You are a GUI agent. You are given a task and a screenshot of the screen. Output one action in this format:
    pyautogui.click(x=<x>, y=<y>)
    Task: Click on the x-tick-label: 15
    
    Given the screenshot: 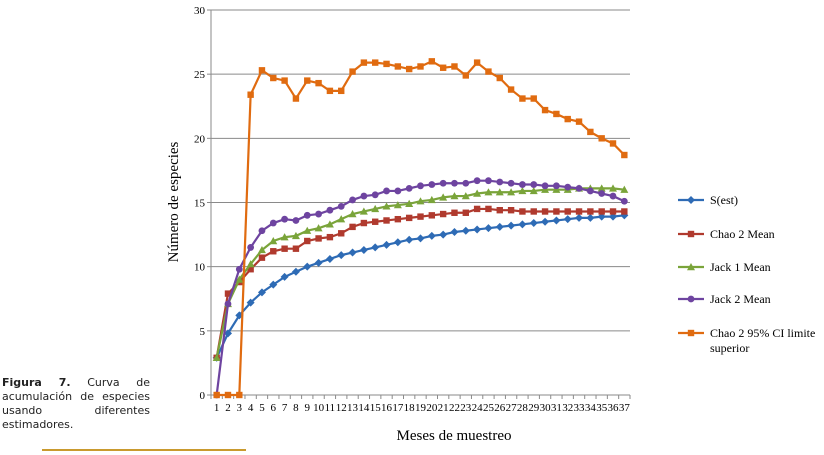 What is the action you would take?
    pyautogui.click(x=376, y=408)
    